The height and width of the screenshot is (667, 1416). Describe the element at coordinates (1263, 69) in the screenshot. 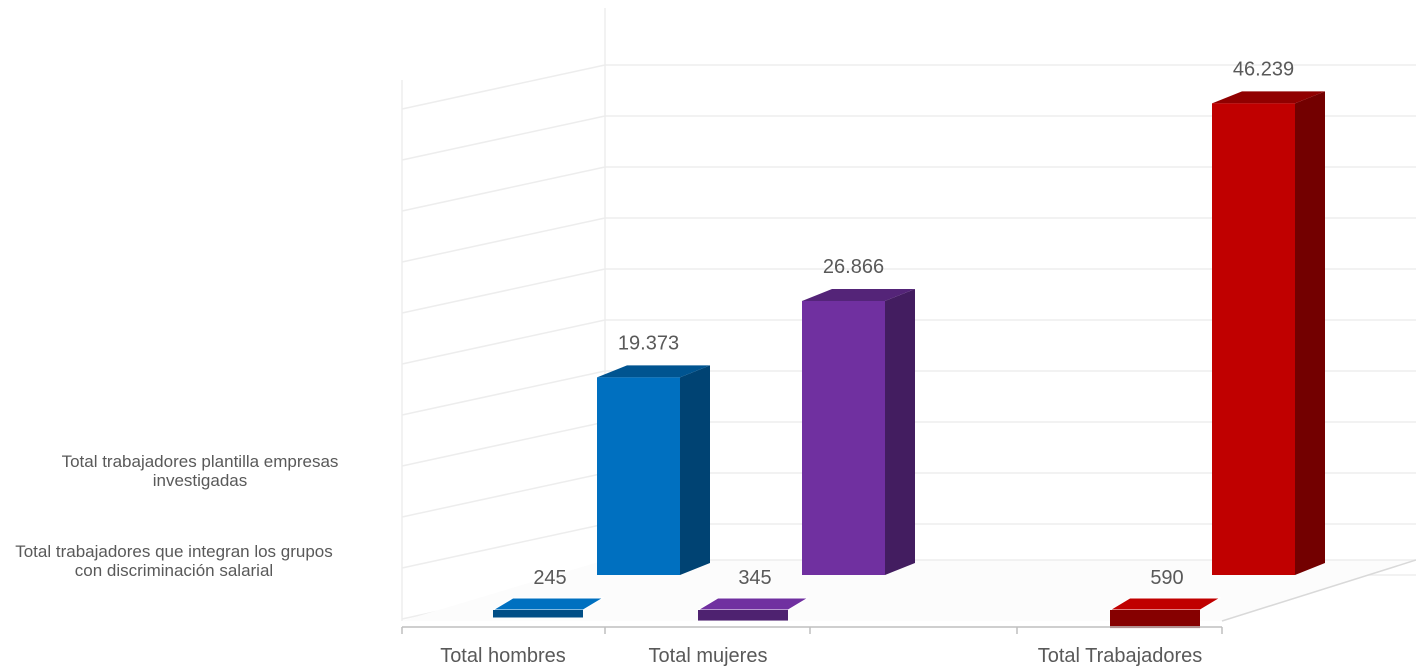

I see `data-label-back: 46.239` at that location.